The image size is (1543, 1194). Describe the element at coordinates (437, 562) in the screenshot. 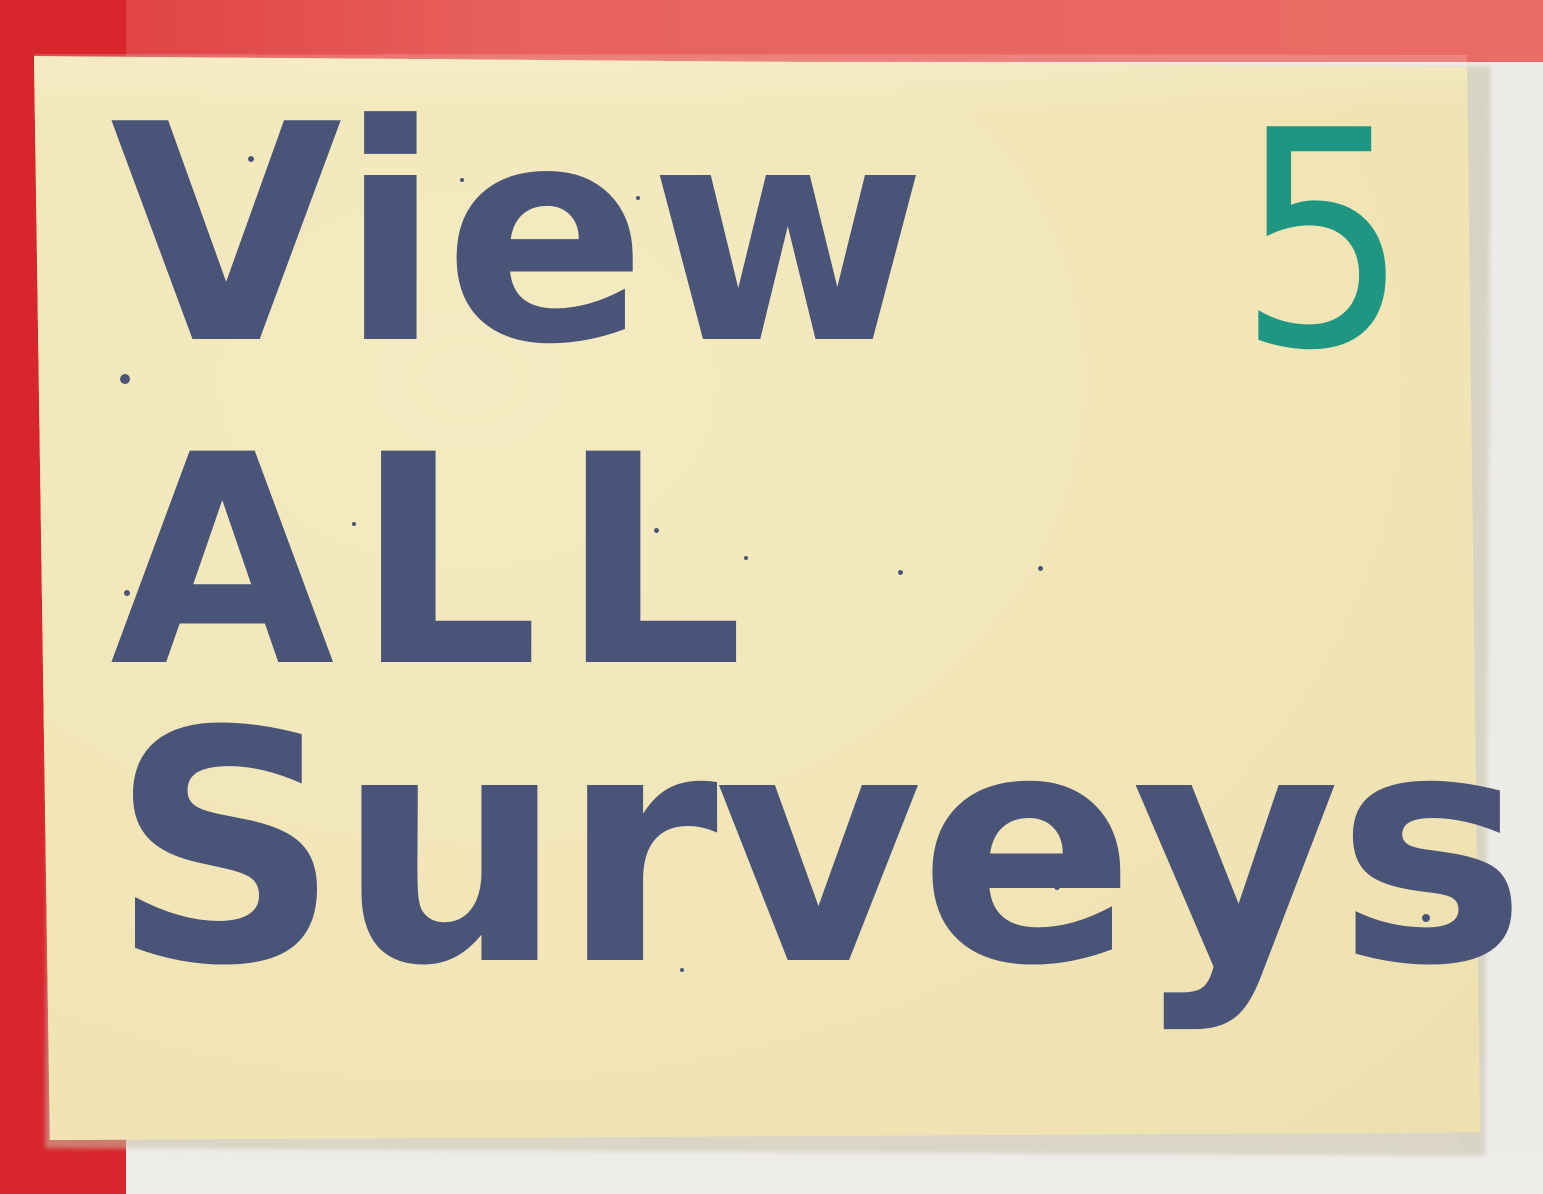

I see `note-line-all: ALL` at that location.